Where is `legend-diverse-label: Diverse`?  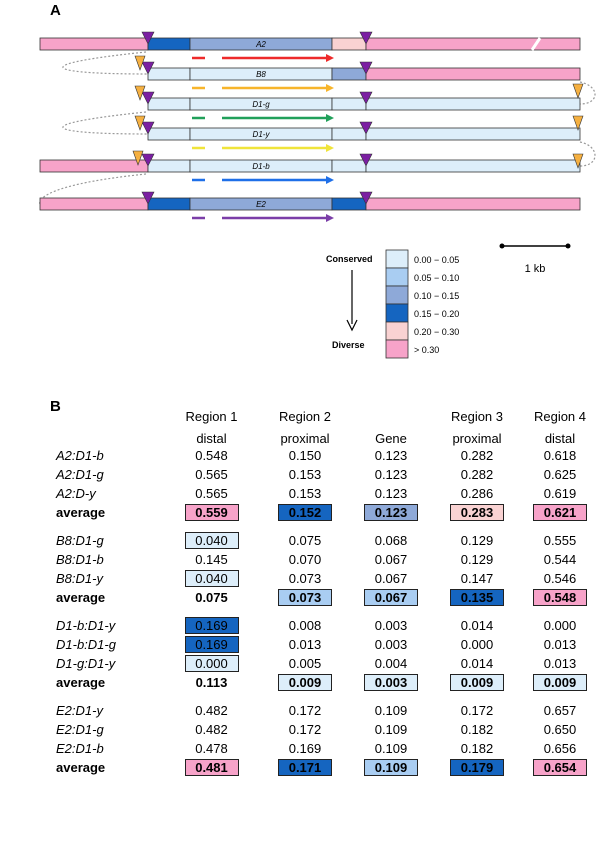 legend-diverse-label: Diverse is located at coordinates (348, 345).